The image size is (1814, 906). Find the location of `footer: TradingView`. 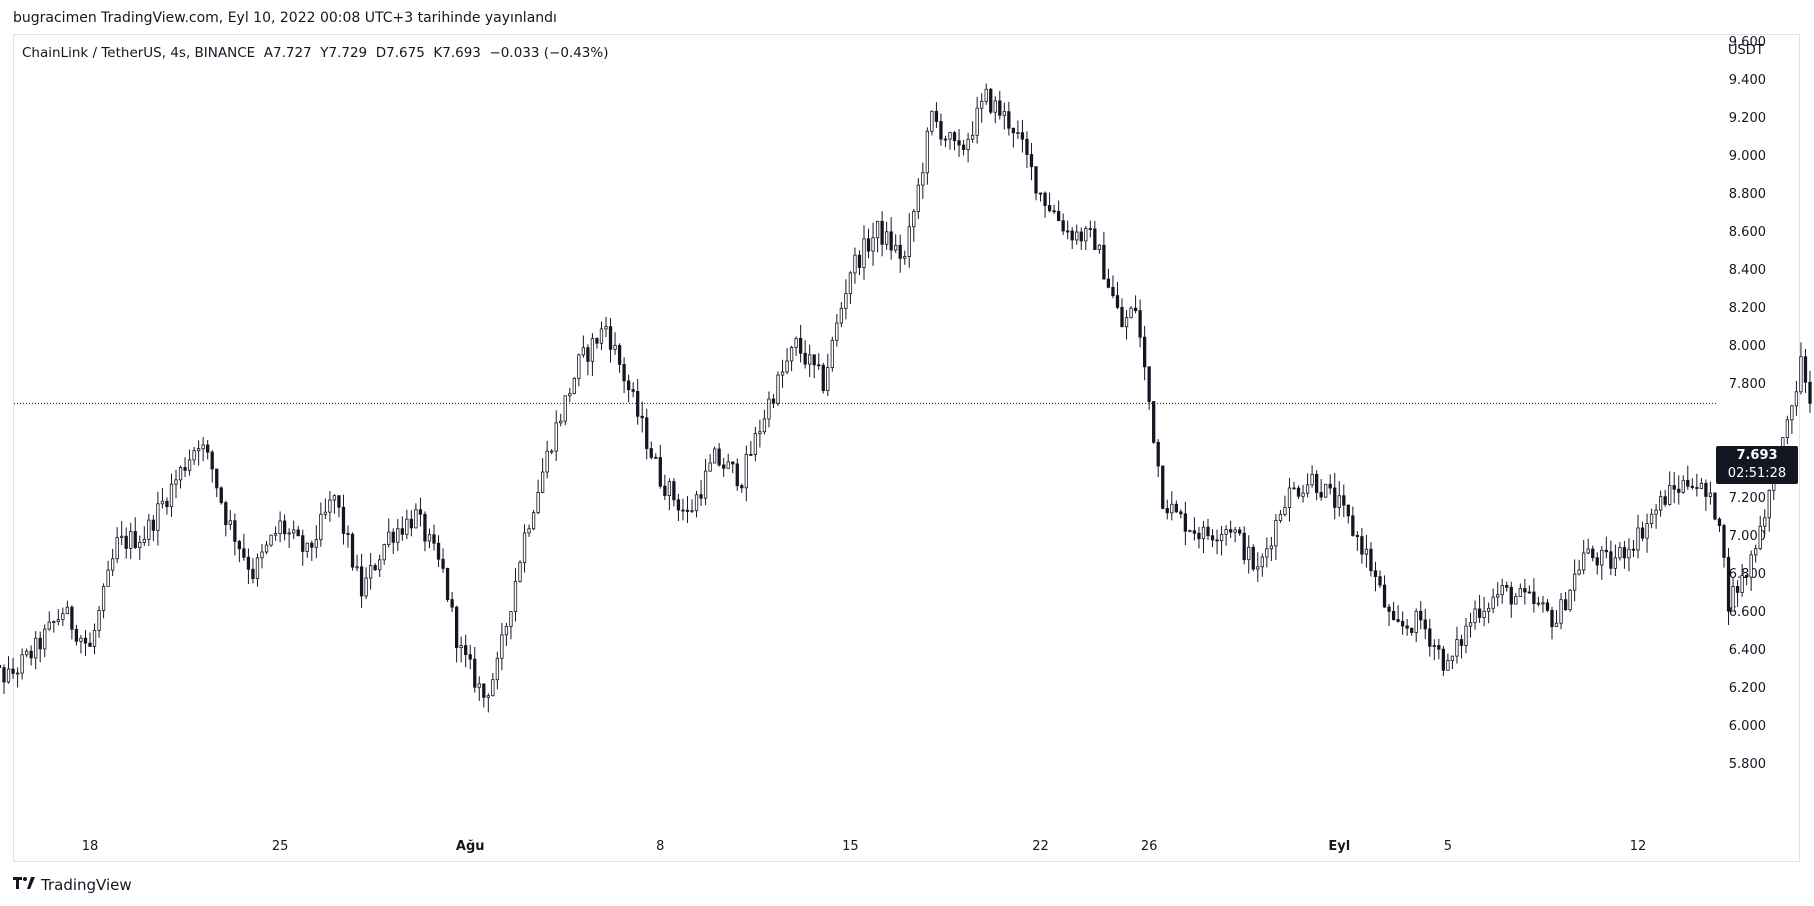

footer: TradingView is located at coordinates (72, 884).